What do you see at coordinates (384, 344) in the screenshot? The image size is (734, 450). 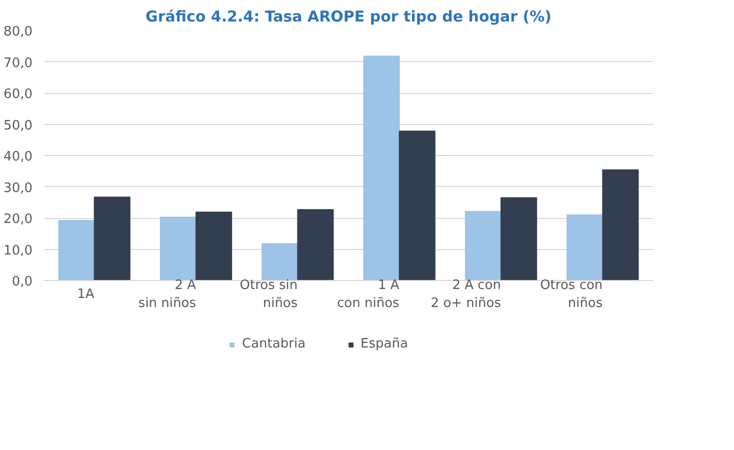 I see `legend-label: España` at bounding box center [384, 344].